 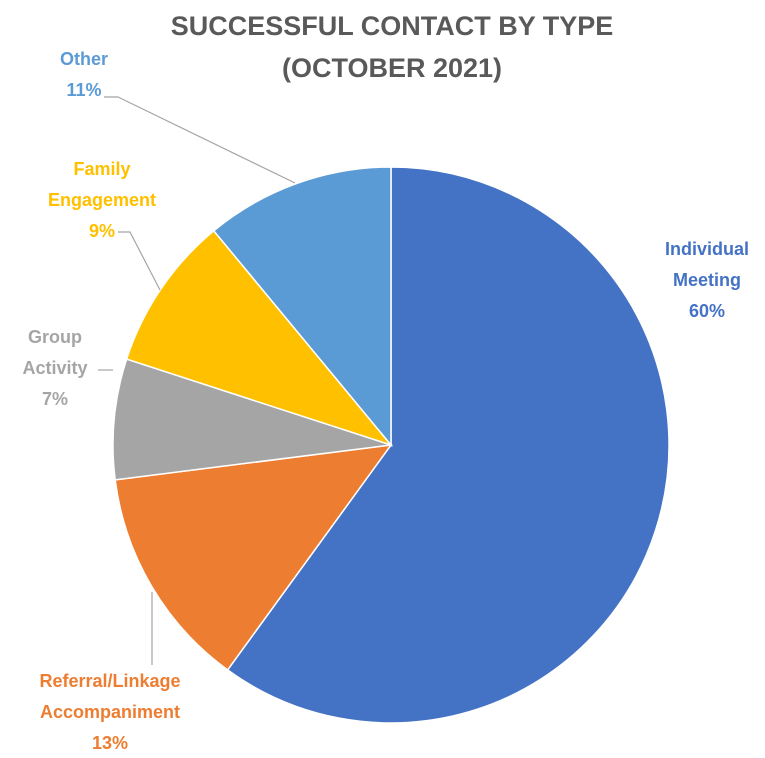 What do you see at coordinates (392, 47) in the screenshot?
I see `chart-title: SUCCESSFUL CONTACT BY TYPE (OCTOBER 2021)` at bounding box center [392, 47].